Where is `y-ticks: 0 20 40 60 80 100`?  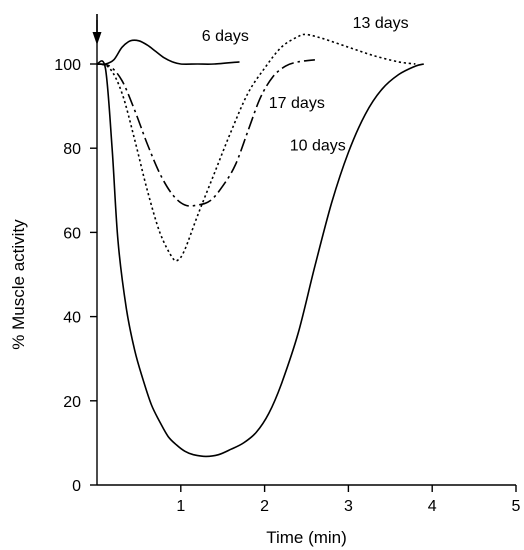
y-ticks: 0 20 40 60 80 100 is located at coordinates (75, 276).